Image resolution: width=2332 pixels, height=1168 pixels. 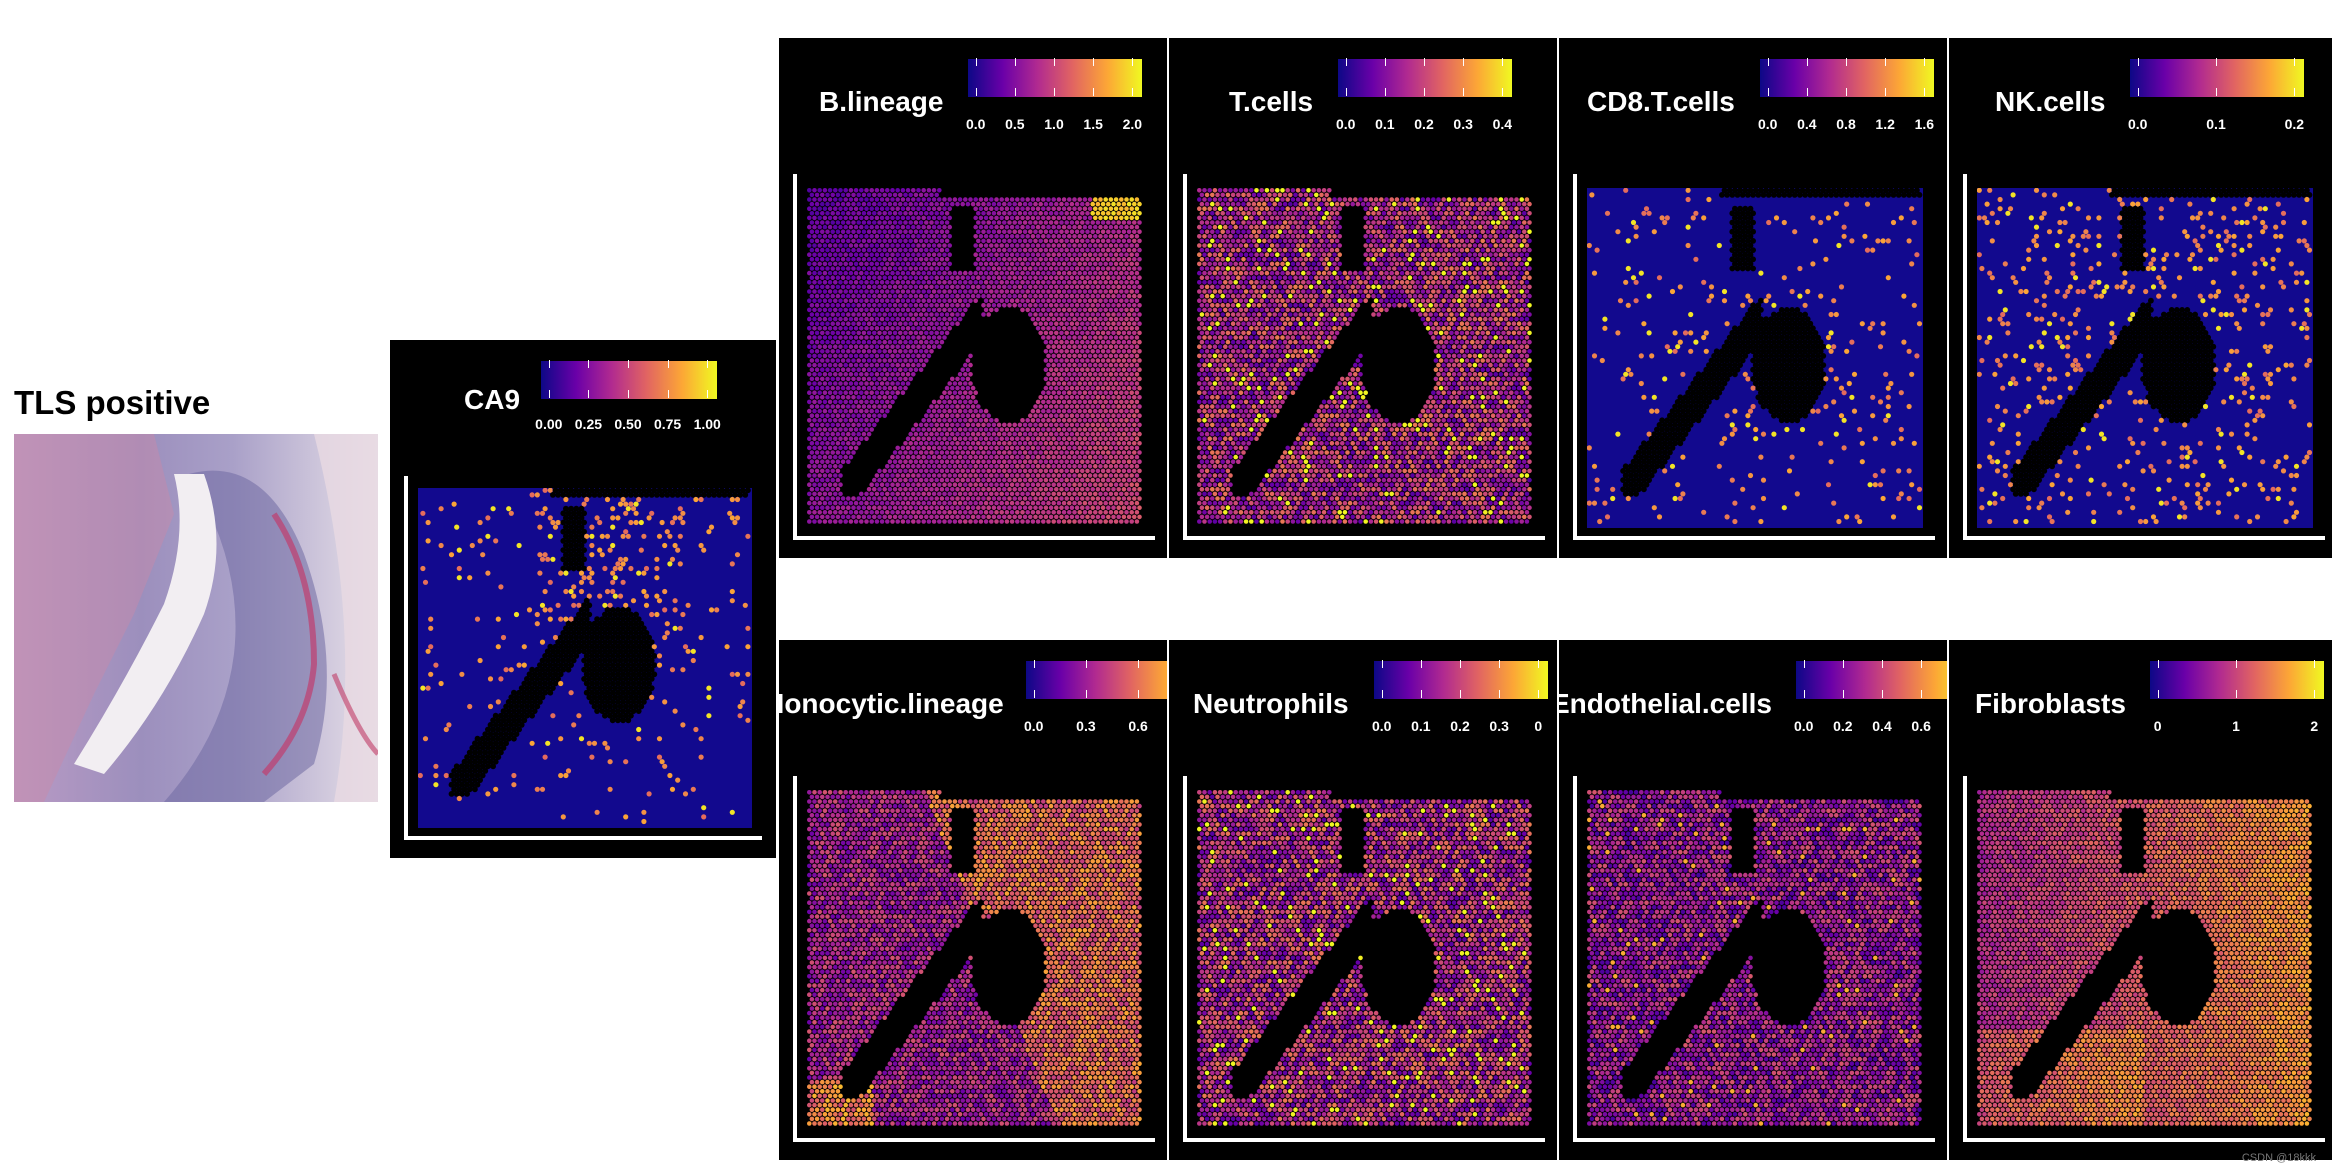 What do you see at coordinates (1132, 124) in the screenshot?
I see `colorbar-tick-label: 2.0` at bounding box center [1132, 124].